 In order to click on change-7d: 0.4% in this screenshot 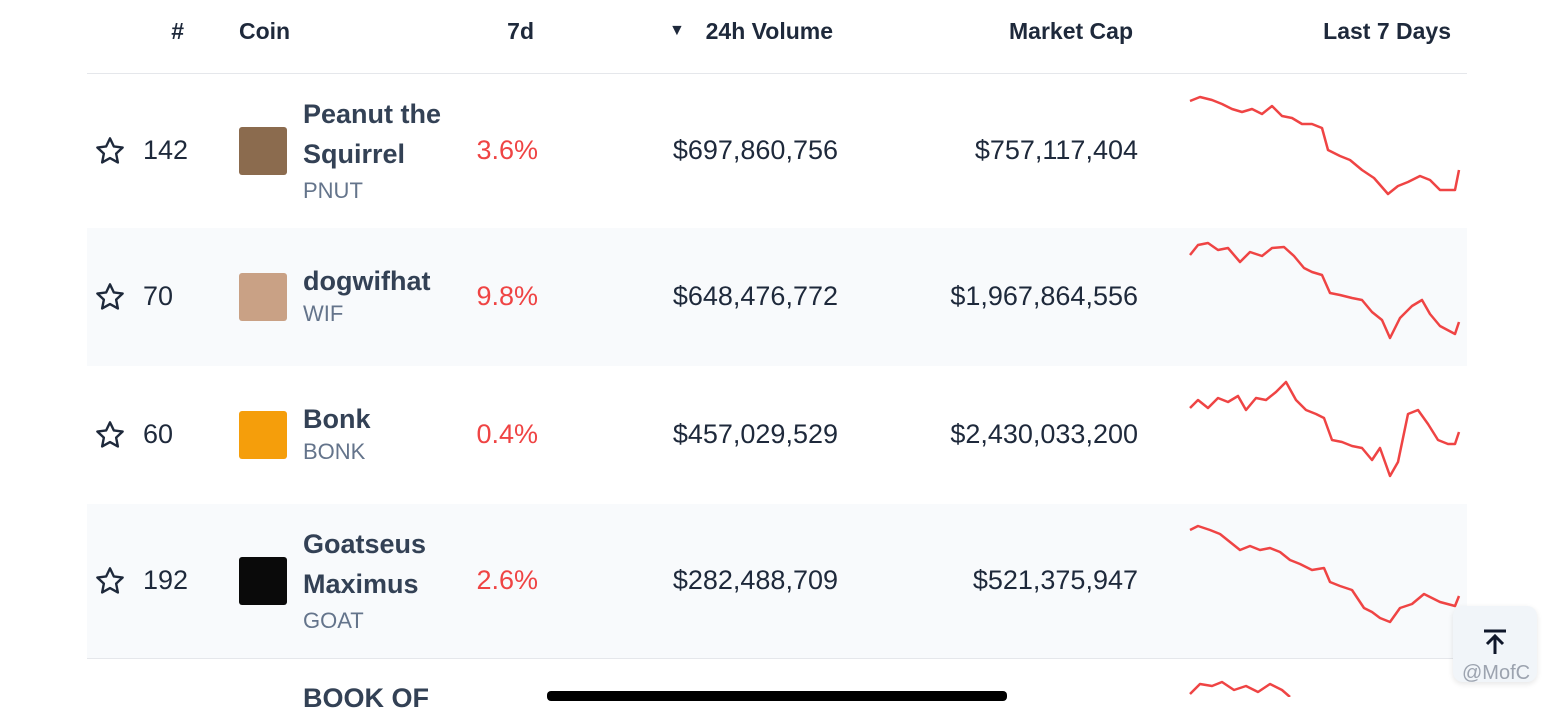, I will do `click(507, 434)`.